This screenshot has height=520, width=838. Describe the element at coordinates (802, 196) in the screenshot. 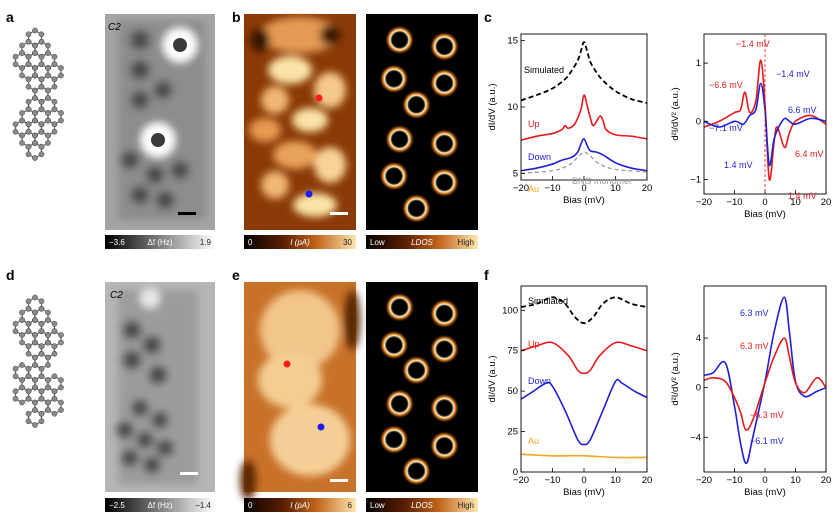

I see `annot-up-1p4: 1.4 mV` at that location.